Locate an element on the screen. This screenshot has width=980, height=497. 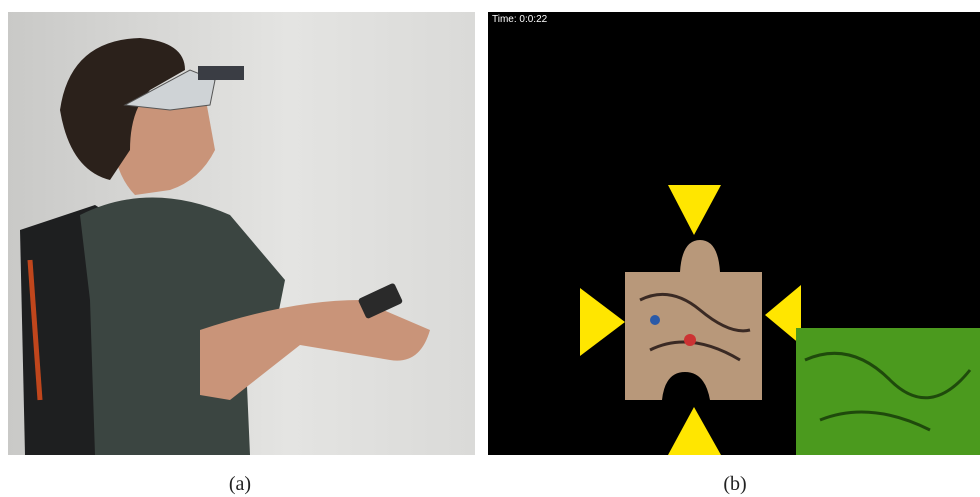
arrow-left is located at coordinates (602, 322).